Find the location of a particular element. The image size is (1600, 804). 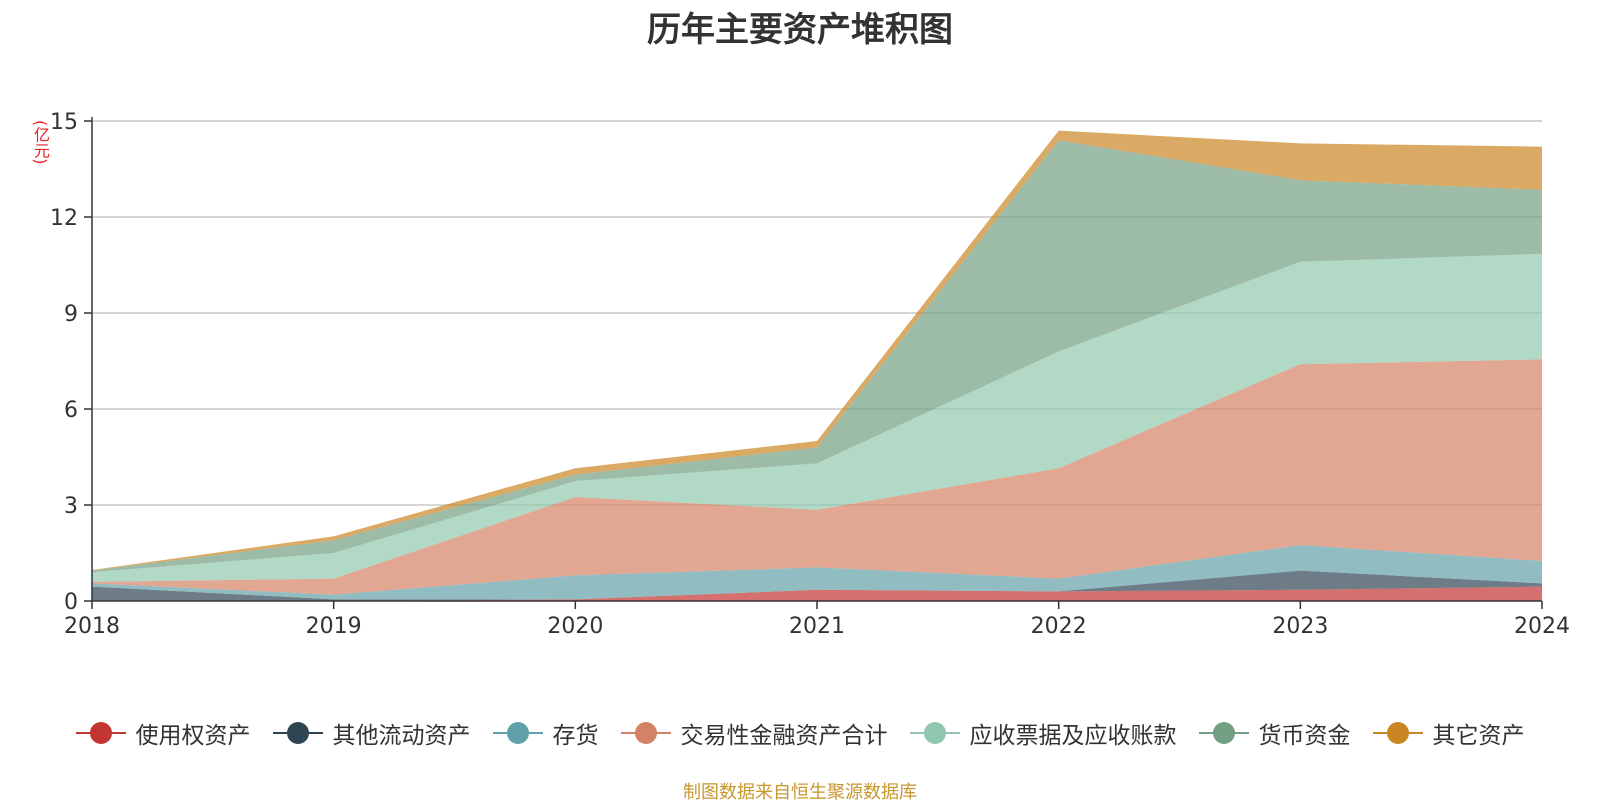

legend-item: 其它资产 is located at coordinates (1448, 733).